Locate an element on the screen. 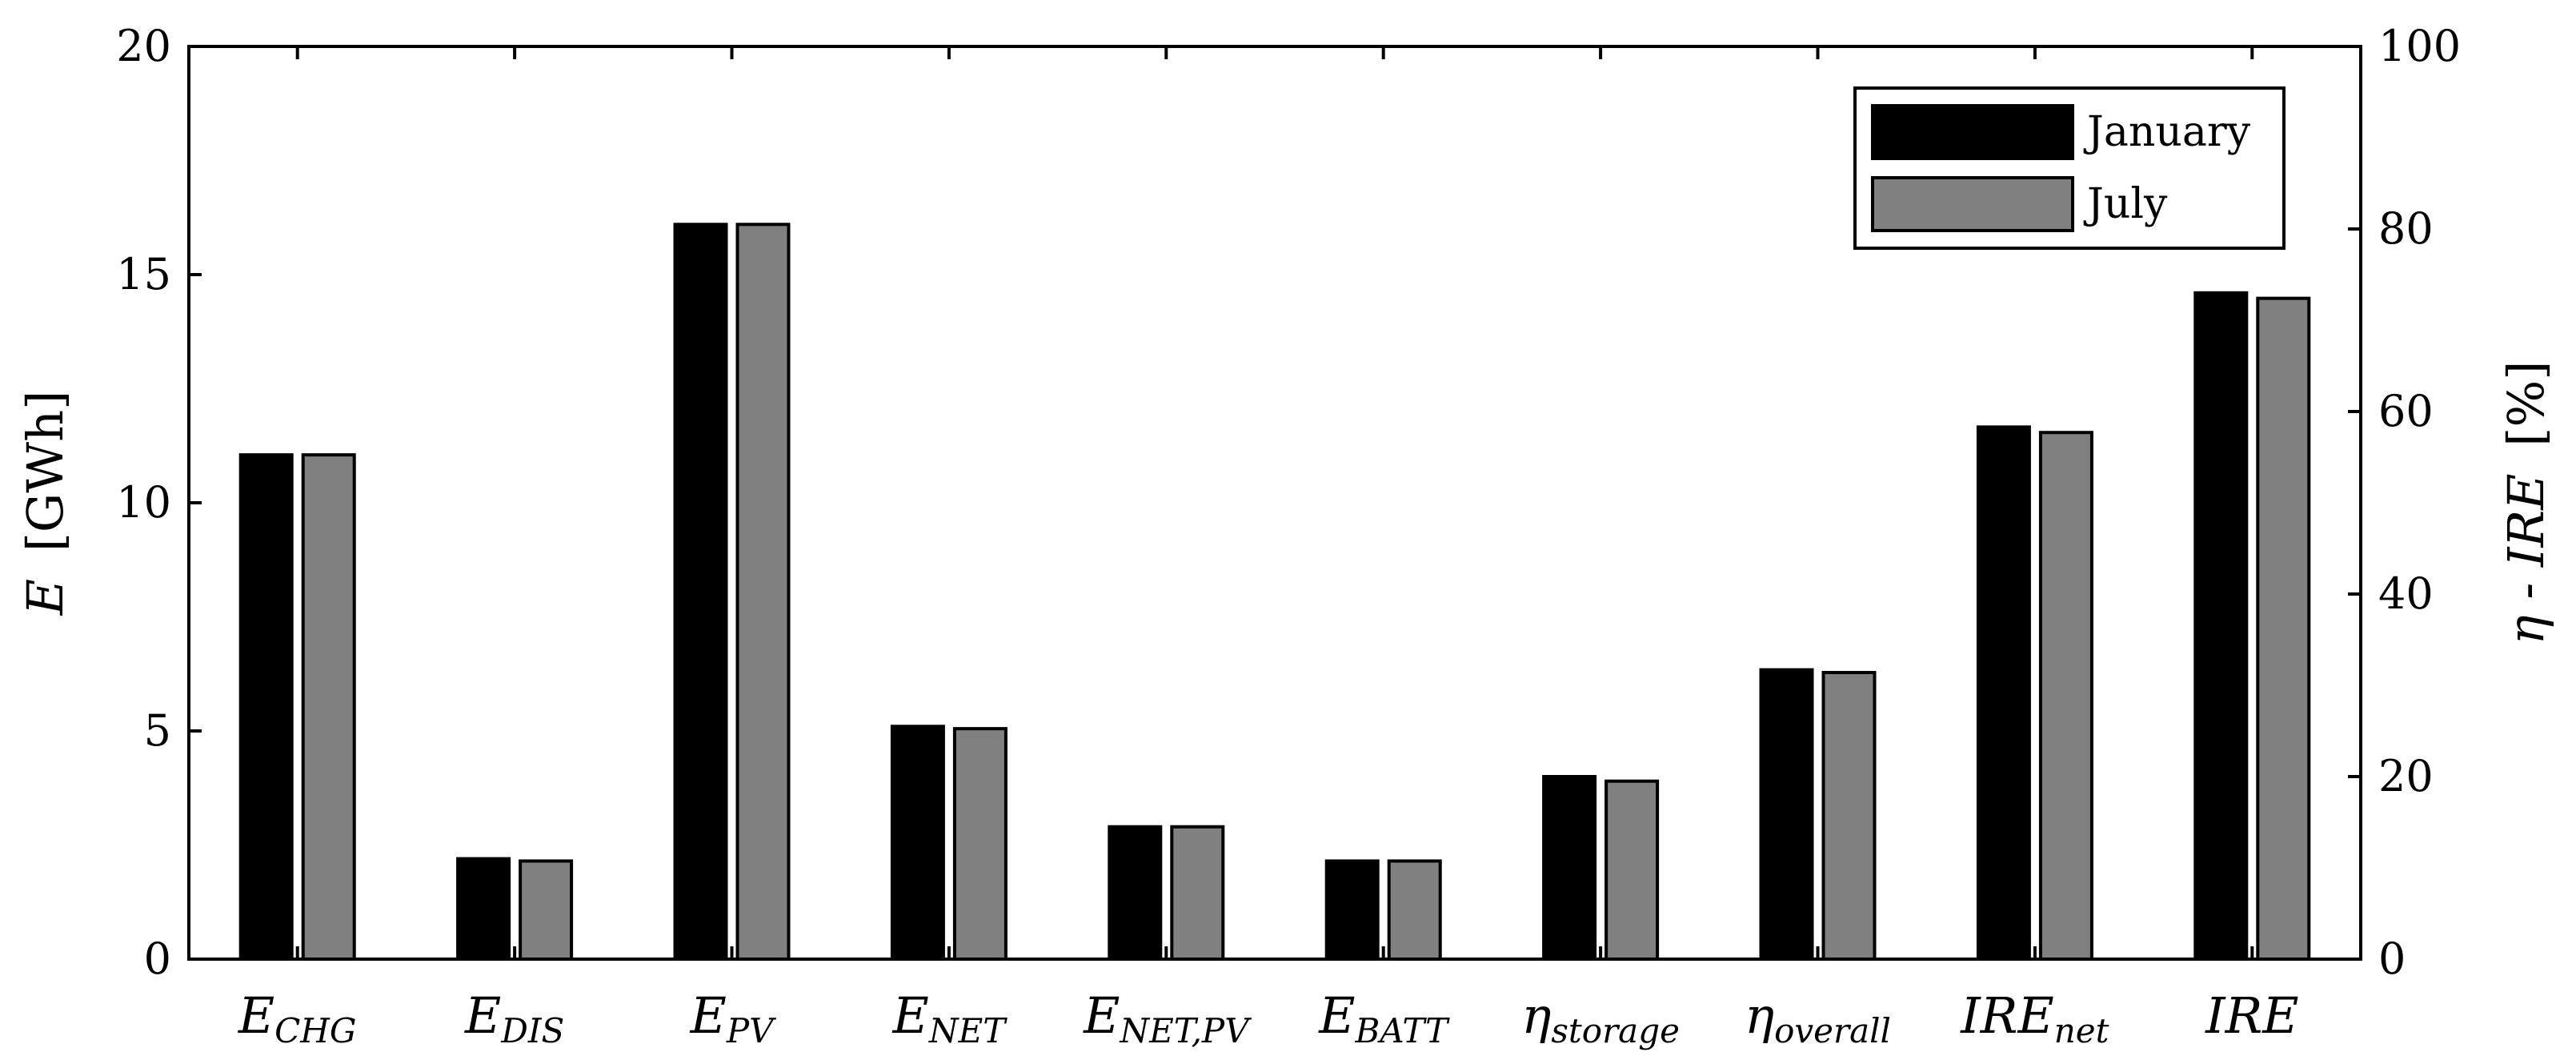 The image size is (2576, 1064). right-axis: 0 20 40 60 80 100 is located at coordinates (2404, 502).